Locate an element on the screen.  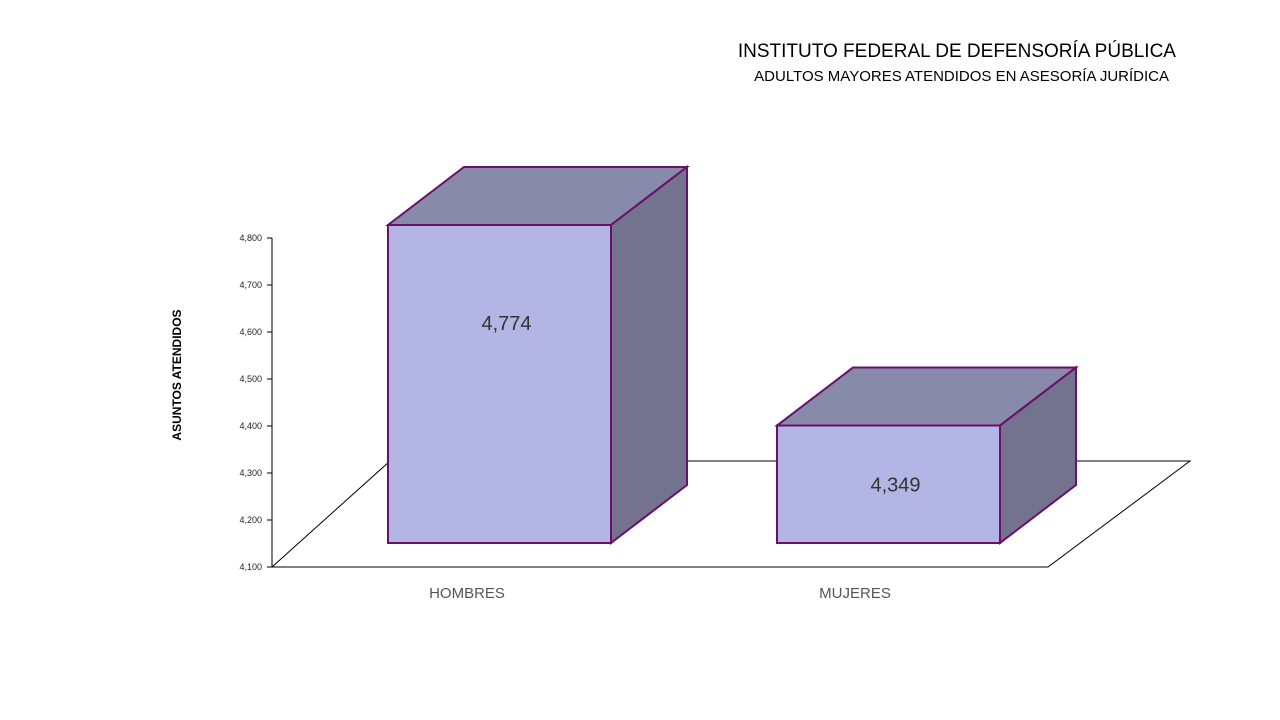
y-axis-label: ASUNTOS ATENDIDOS is located at coordinates (177, 374).